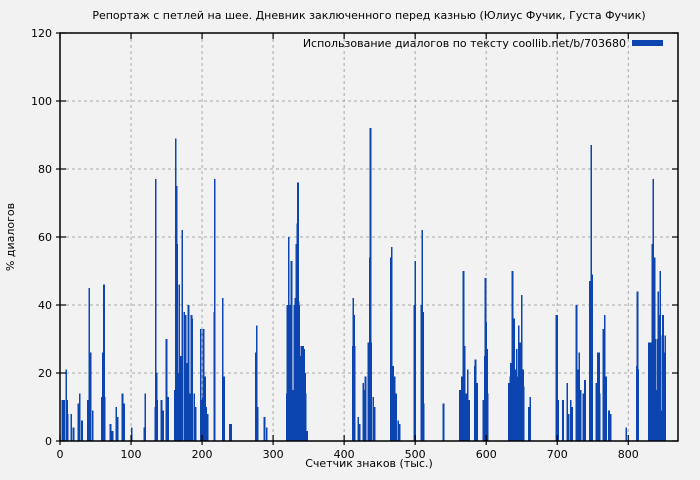 Image resolution: width=700 pixels, height=480 pixels. I want to click on y-tick-label: 60, so click(45, 237).